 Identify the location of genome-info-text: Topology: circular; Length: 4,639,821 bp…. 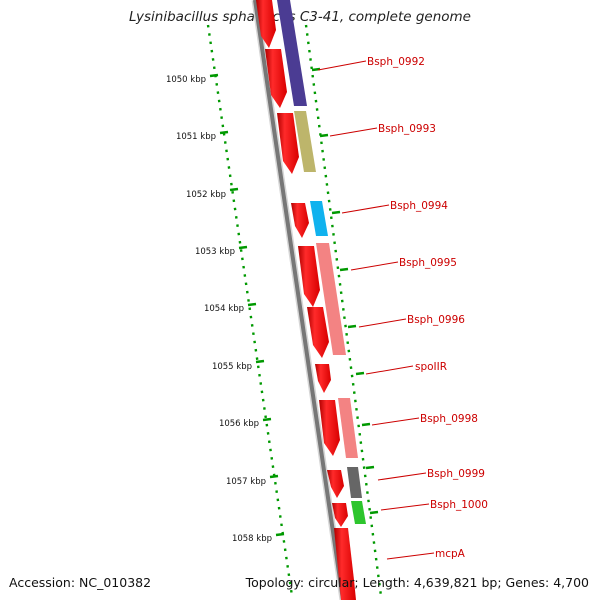
(417, 582).